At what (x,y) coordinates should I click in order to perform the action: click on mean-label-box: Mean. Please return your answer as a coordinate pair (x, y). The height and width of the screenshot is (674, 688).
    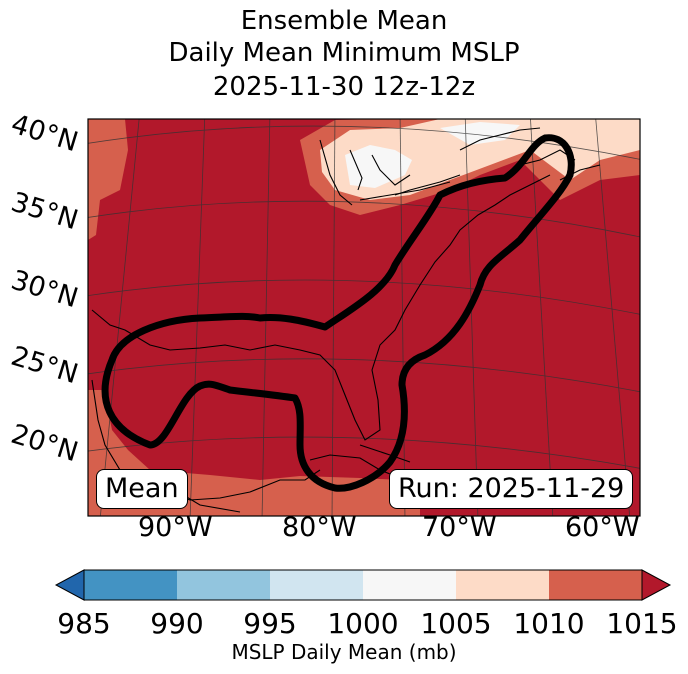
    Looking at the image, I should click on (142, 489).